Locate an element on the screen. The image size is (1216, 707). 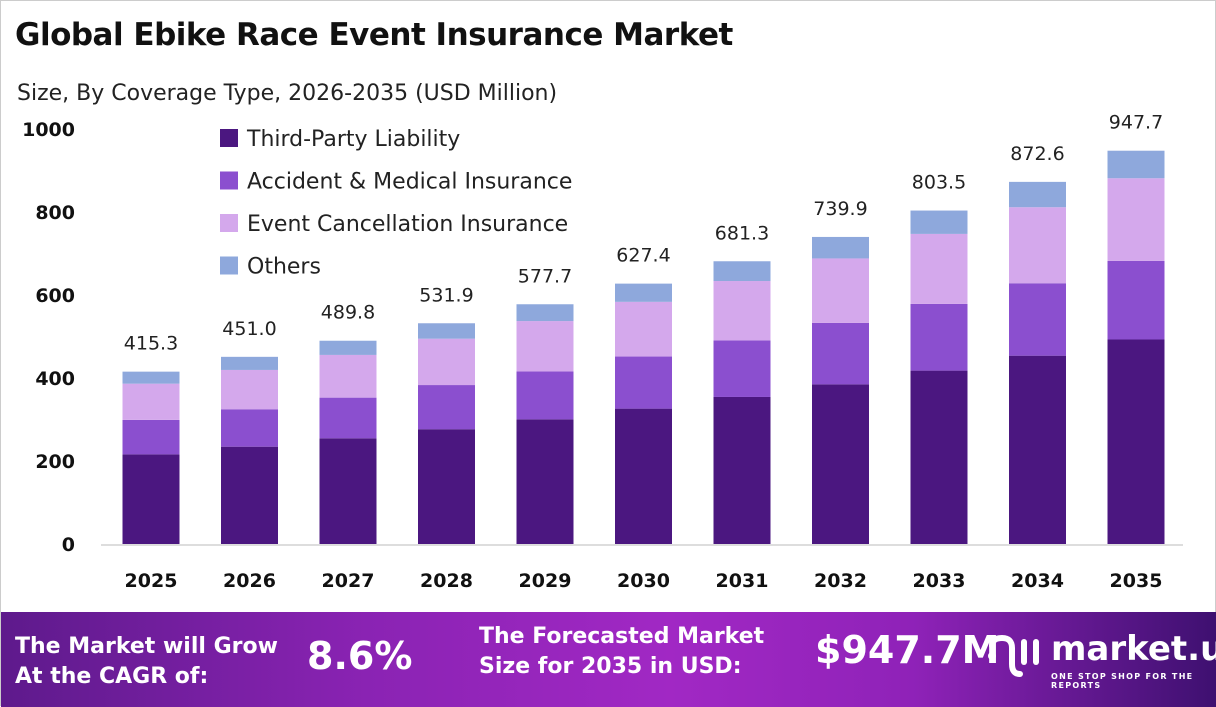
forecast-value: $947.7M is located at coordinates (907, 650).